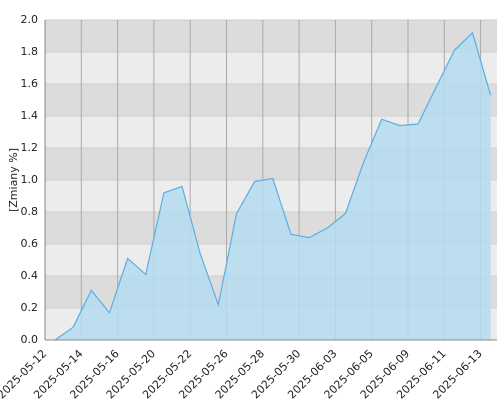 The width and height of the screenshot is (500, 400). Describe the element at coordinates (30, 275) in the screenshot. I see `y-tick-label: 0.4` at that location.